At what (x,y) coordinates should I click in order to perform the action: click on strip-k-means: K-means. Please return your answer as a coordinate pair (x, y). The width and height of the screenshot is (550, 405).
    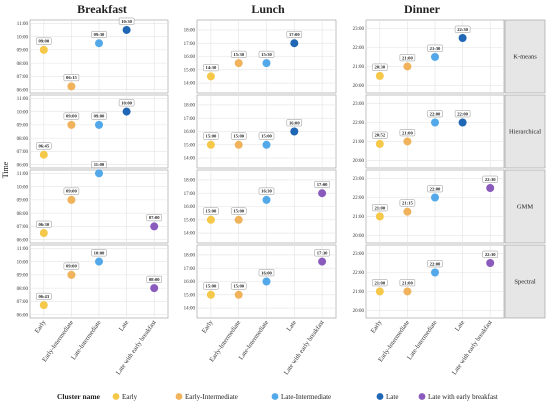
    Looking at the image, I should click on (525, 56).